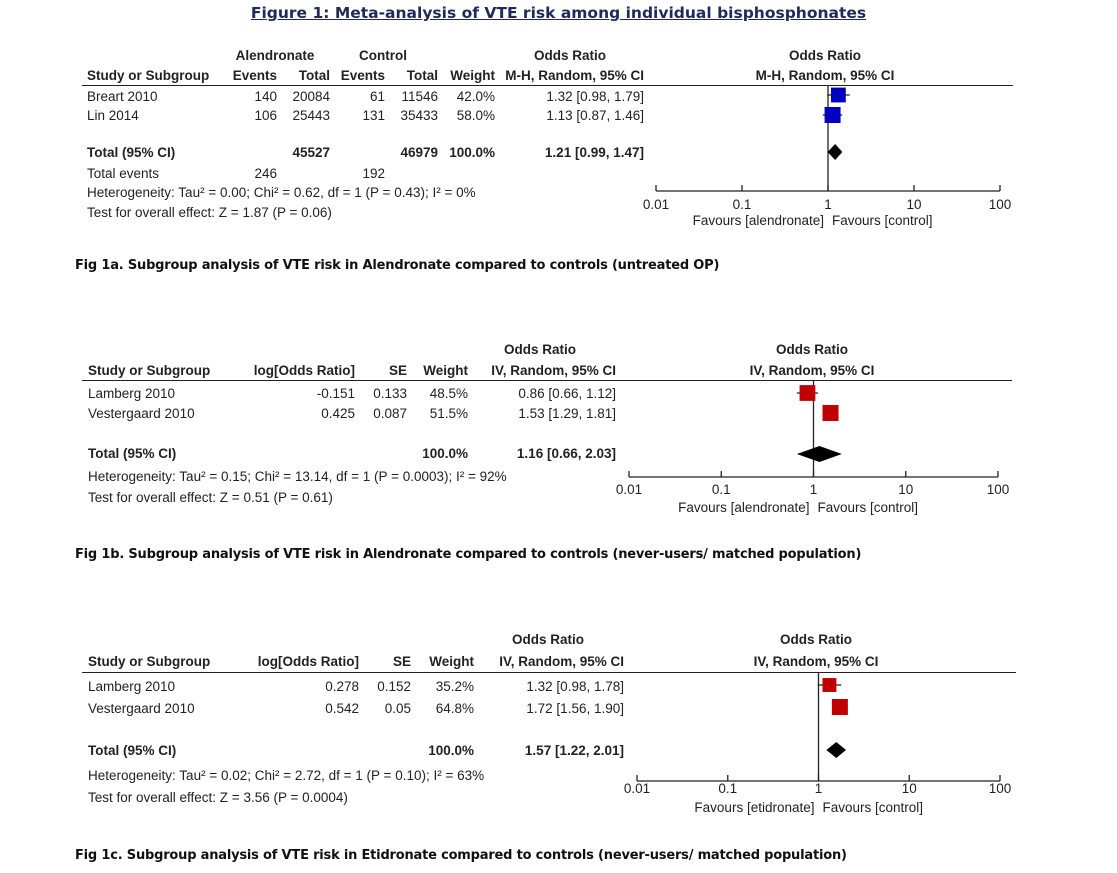 This screenshot has width=1117, height=873. I want to click on study-name: Lamberg 2010, so click(132, 393).